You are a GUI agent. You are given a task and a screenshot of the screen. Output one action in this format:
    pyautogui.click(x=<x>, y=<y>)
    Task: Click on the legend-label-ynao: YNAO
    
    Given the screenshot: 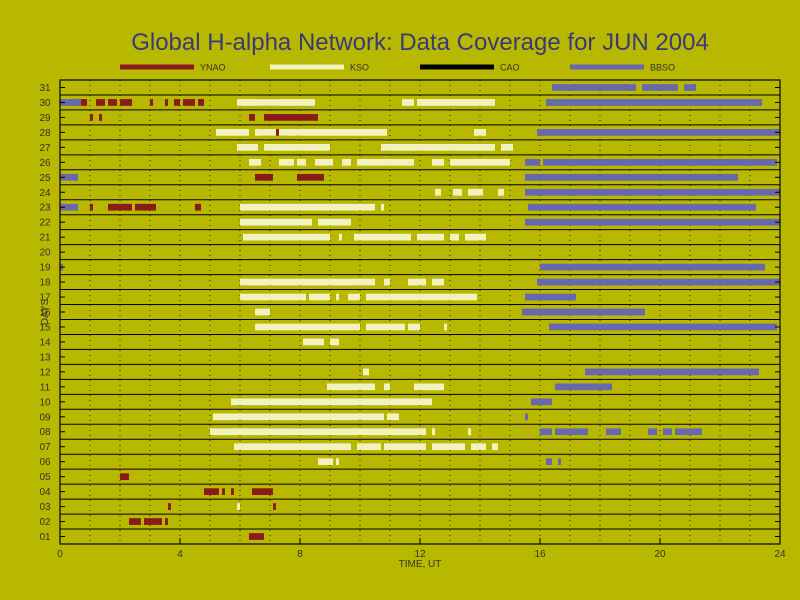 What is the action you would take?
    pyautogui.click(x=213, y=68)
    